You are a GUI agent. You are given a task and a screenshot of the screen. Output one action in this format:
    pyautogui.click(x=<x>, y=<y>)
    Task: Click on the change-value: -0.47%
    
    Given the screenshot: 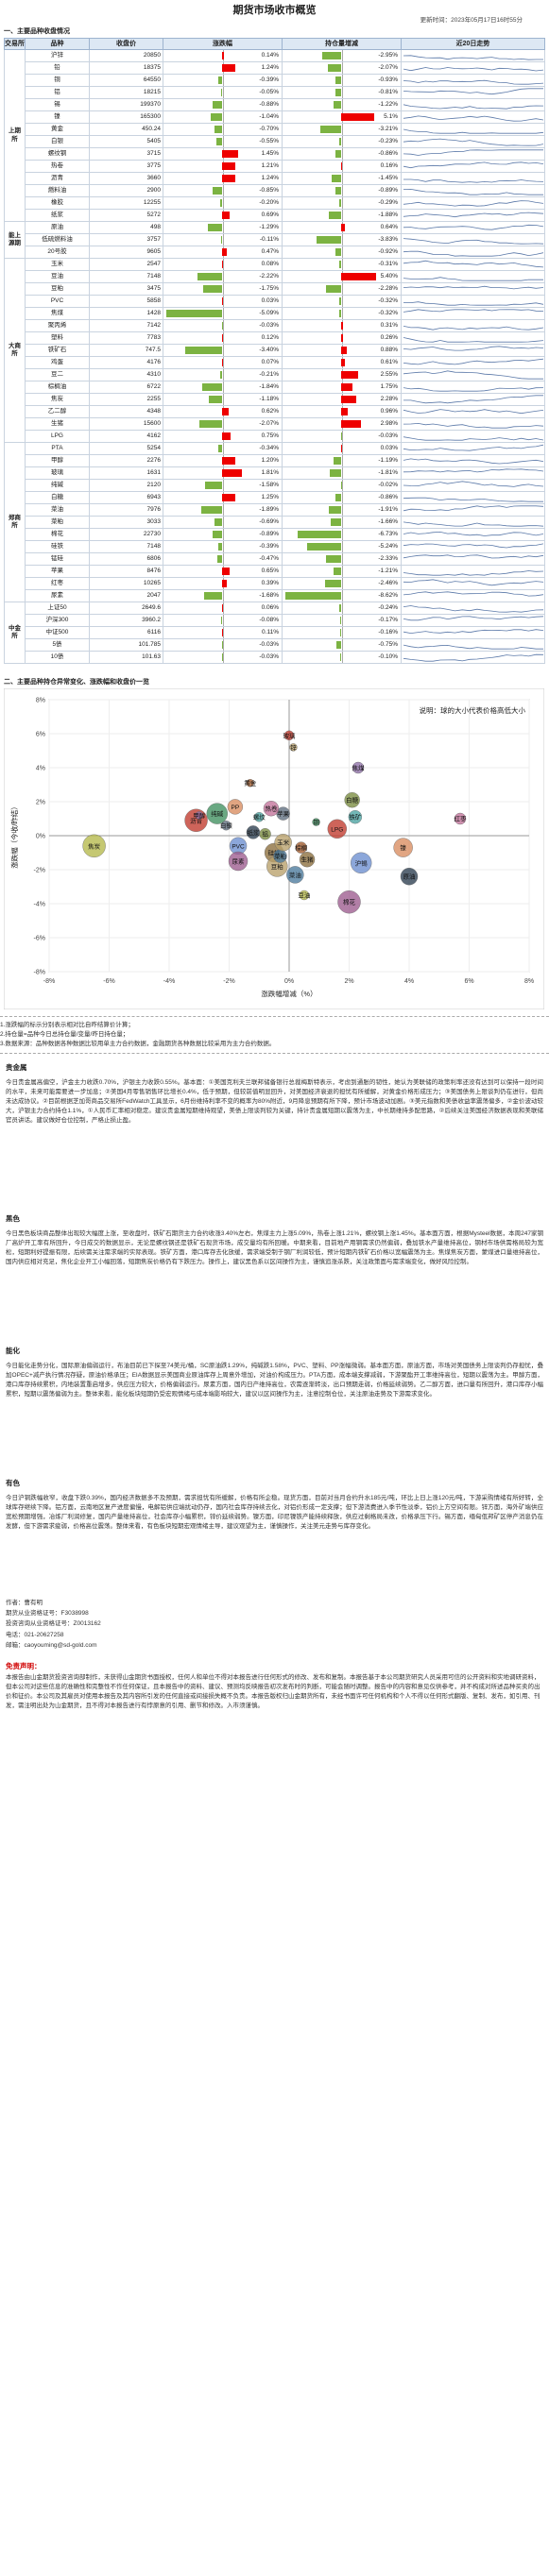 What is the action you would take?
    pyautogui.click(x=269, y=558)
    